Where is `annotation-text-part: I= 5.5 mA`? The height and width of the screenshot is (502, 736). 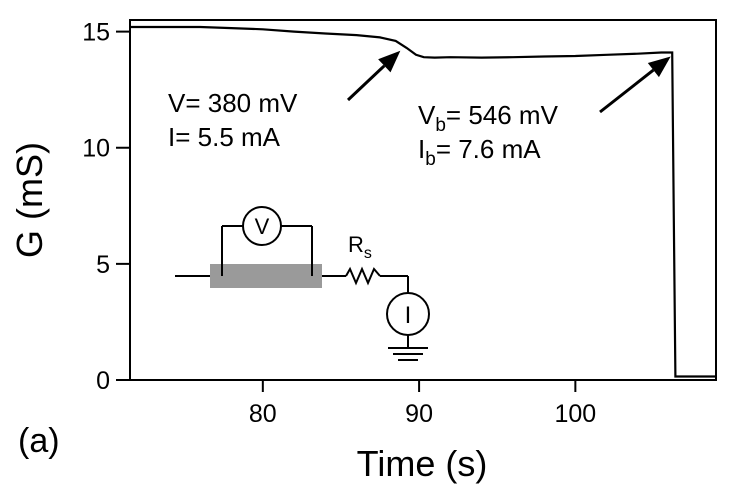
annotation-text-part: I= 5.5 mA is located at coordinates (224, 137).